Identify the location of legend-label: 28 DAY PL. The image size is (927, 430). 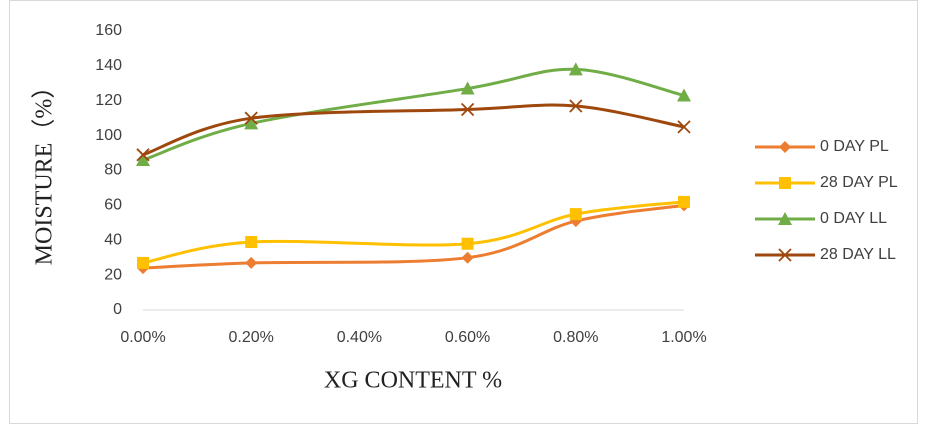
(859, 182).